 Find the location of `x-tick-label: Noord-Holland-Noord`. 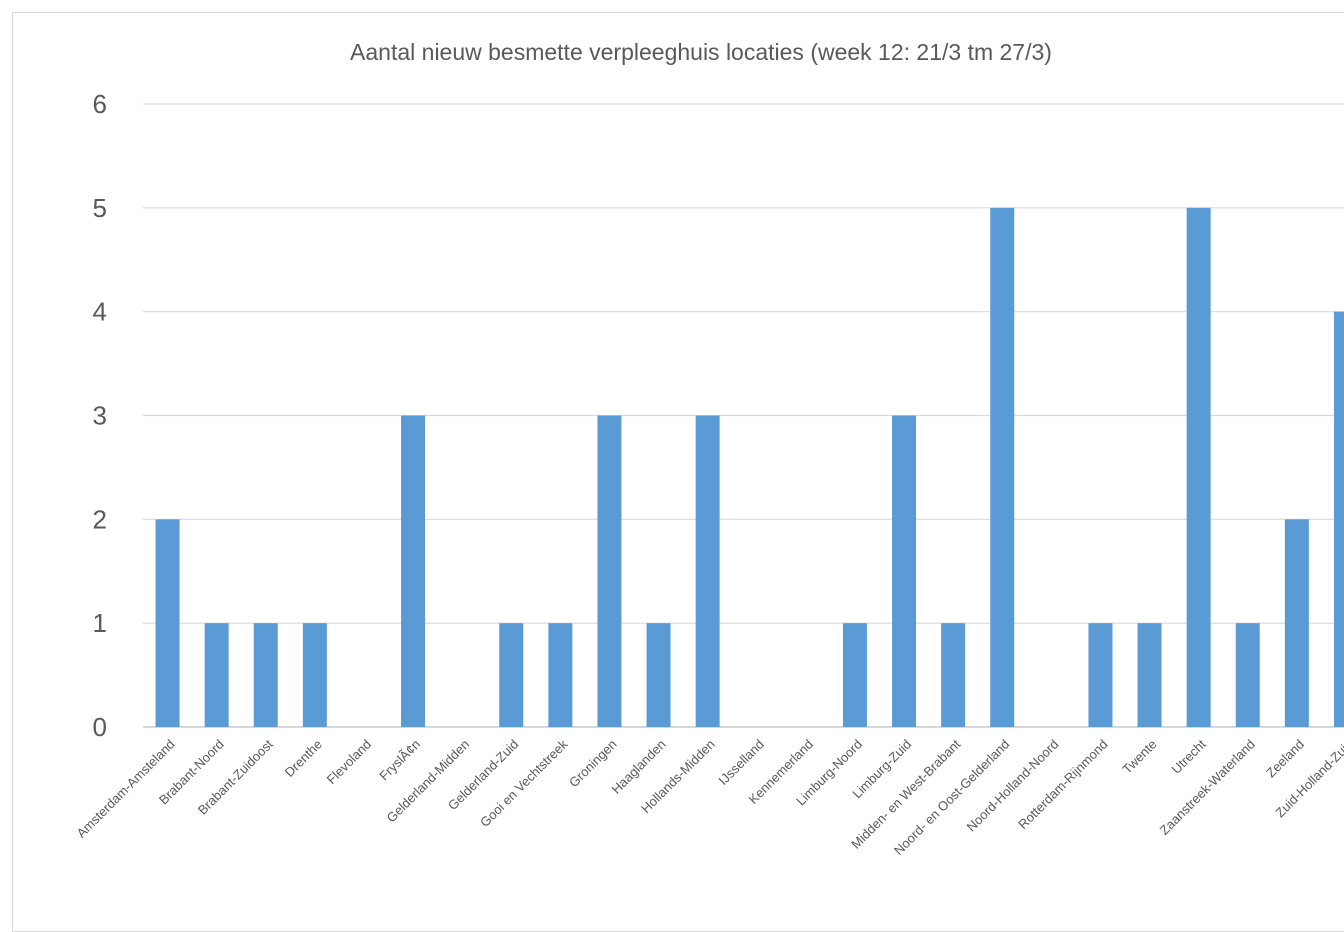

x-tick-label: Noord-Holland-Noord is located at coordinates (1012, 786).